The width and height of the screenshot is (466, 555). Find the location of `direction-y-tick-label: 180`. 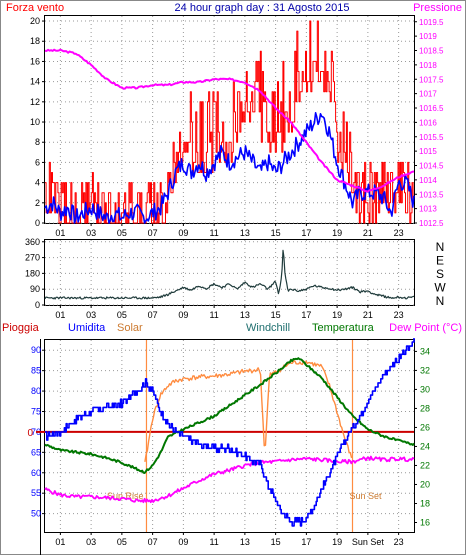

direction-y-tick-label: 180 is located at coordinates (32, 273).